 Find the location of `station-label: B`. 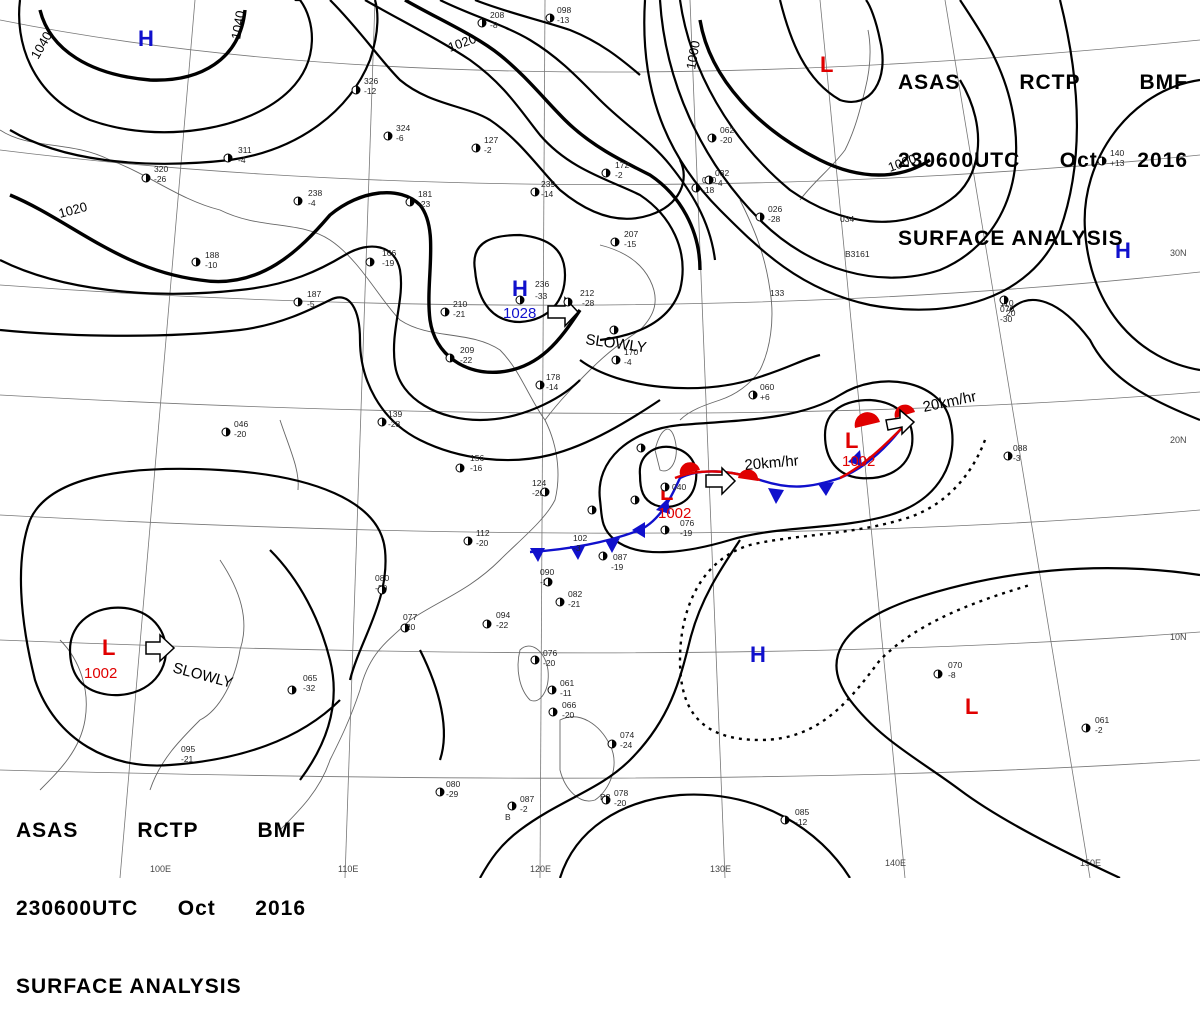

station-label: B is located at coordinates (508, 817).